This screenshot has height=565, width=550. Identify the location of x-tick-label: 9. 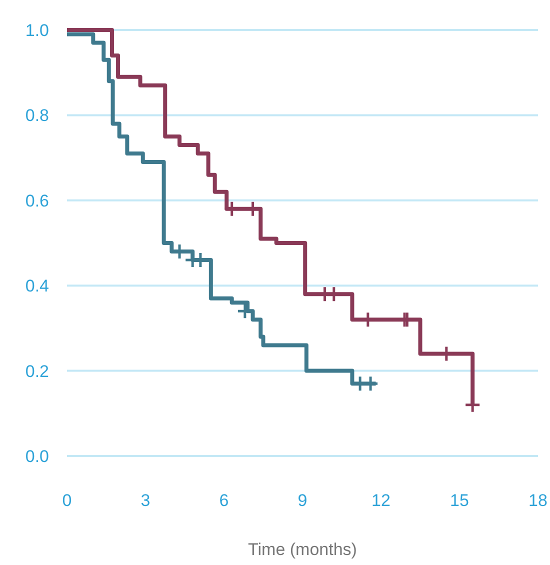
(303, 500).